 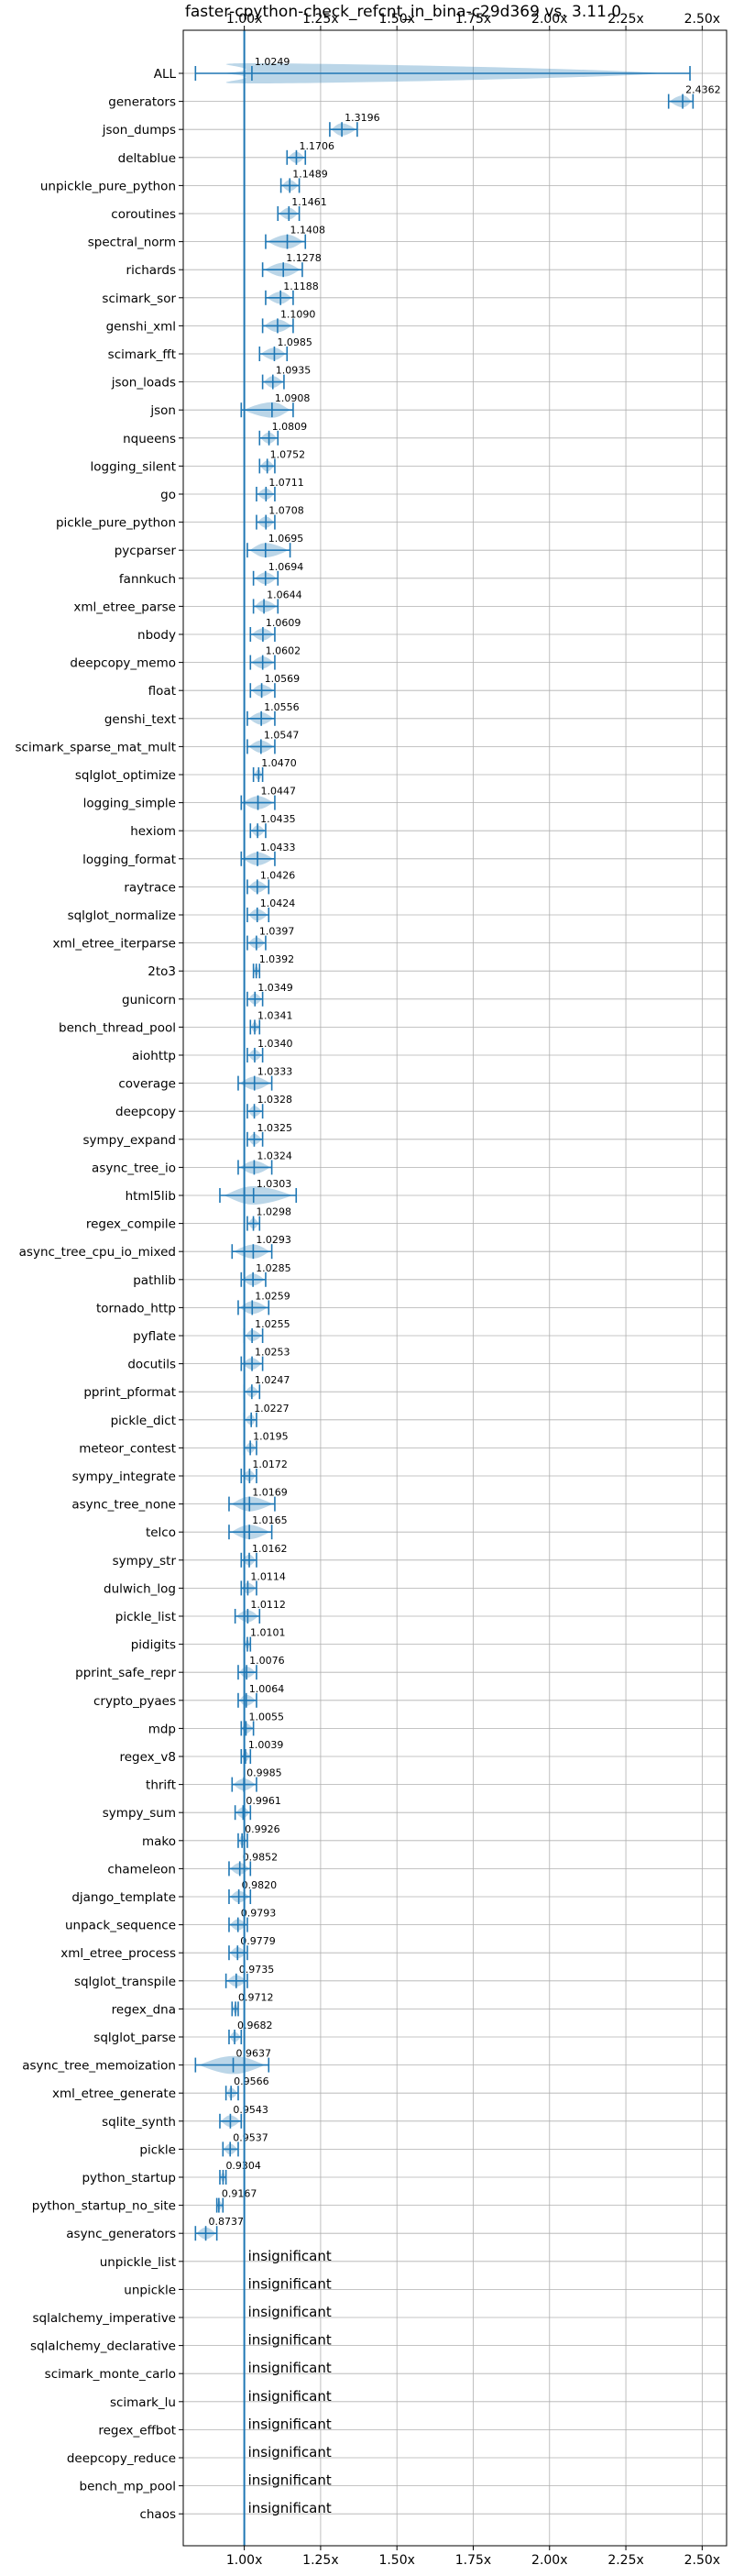 What do you see at coordinates (253, 1864) in the screenshot?
I see `benchmark-mark: 0.9852` at bounding box center [253, 1864].